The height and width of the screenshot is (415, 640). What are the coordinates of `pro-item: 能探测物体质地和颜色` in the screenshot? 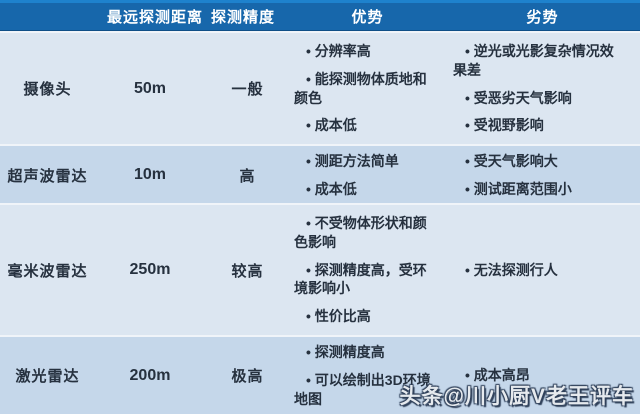 It's located at (364, 89).